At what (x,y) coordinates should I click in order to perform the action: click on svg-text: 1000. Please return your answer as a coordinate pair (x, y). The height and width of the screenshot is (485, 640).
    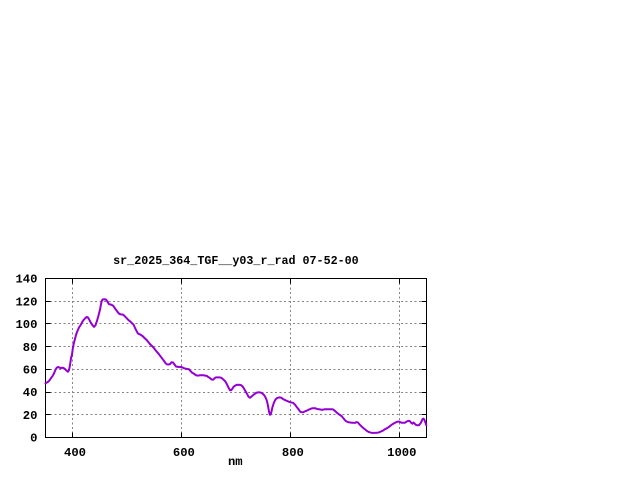
    Looking at the image, I should click on (401, 453).